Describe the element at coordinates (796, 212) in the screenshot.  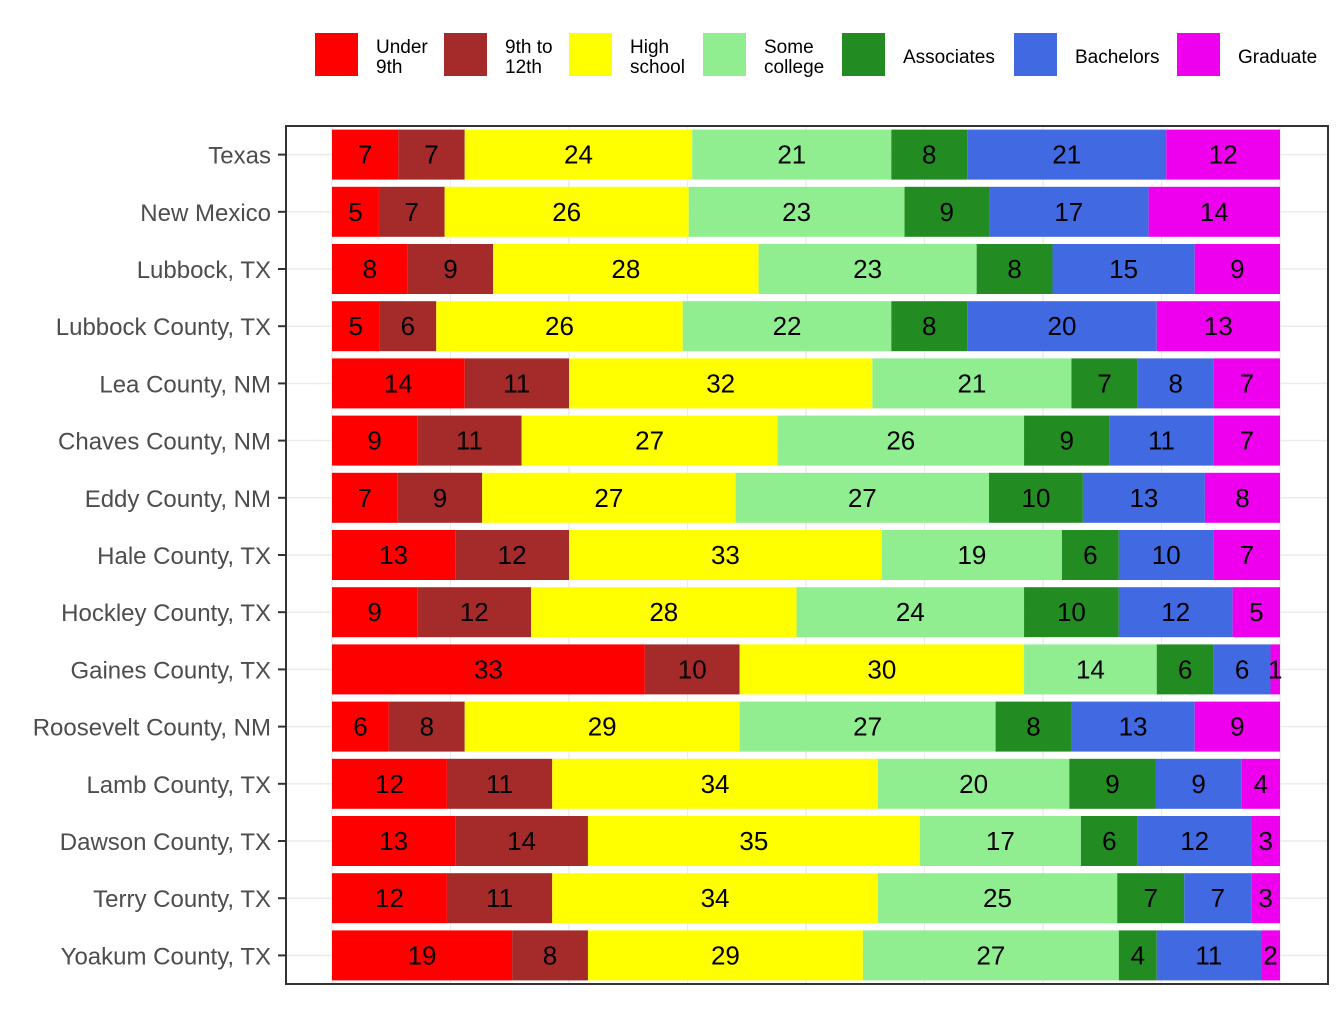
I see `data-label: 23` at that location.